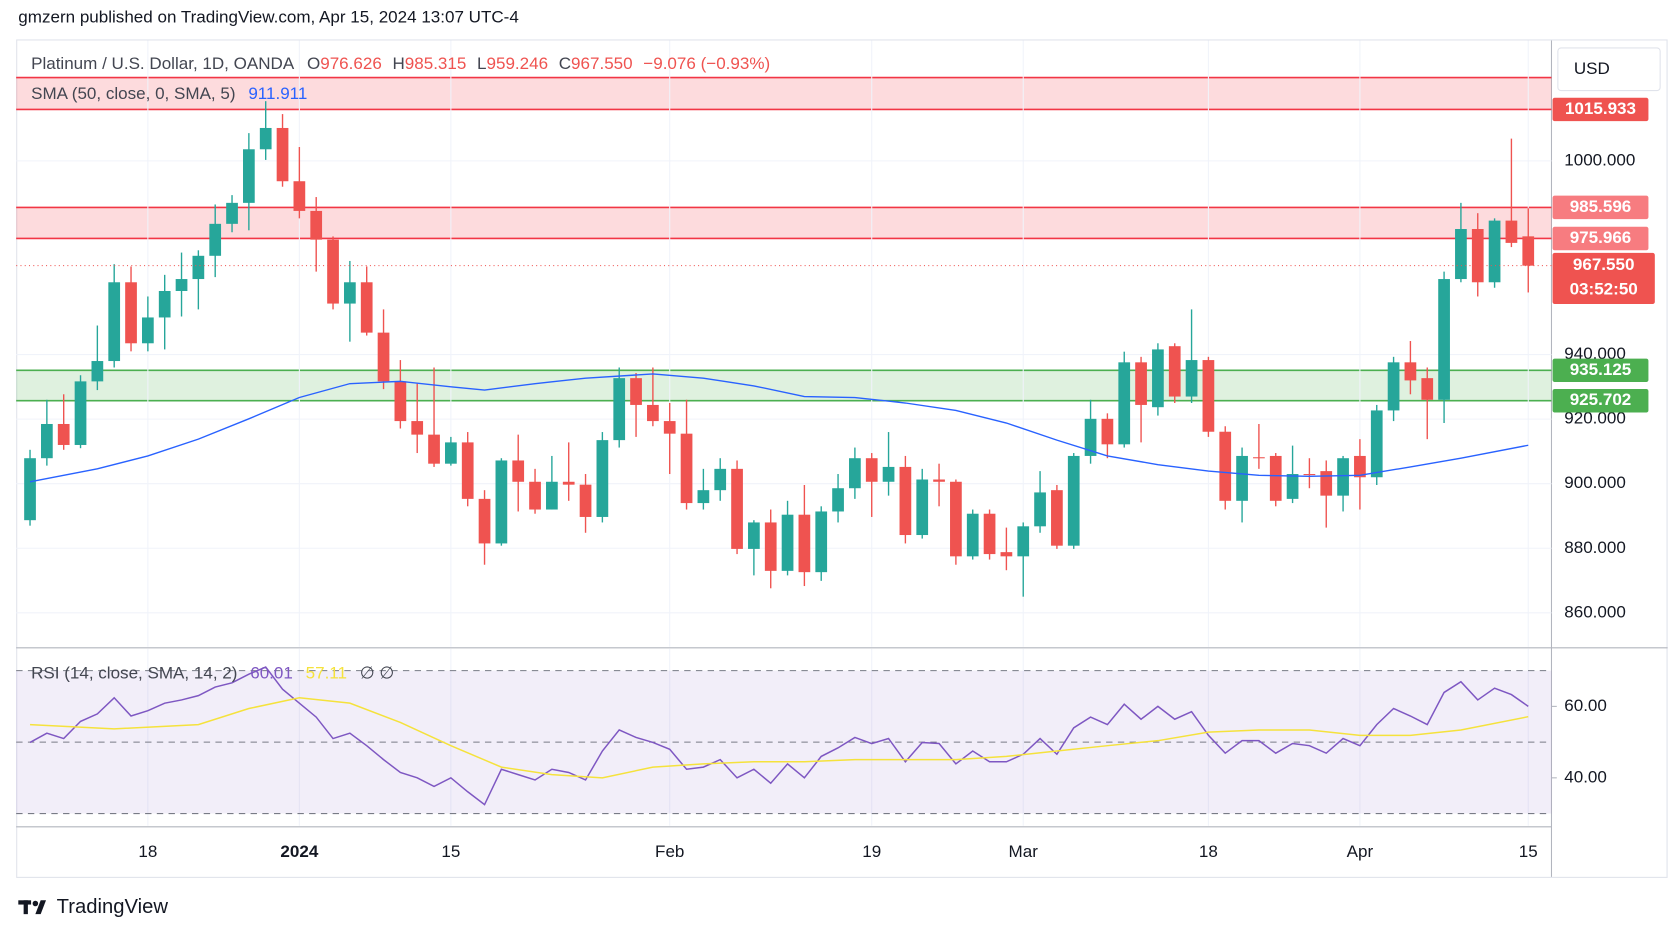 The height and width of the screenshot is (928, 1671). I want to click on logo-dot, so click(35, 903).